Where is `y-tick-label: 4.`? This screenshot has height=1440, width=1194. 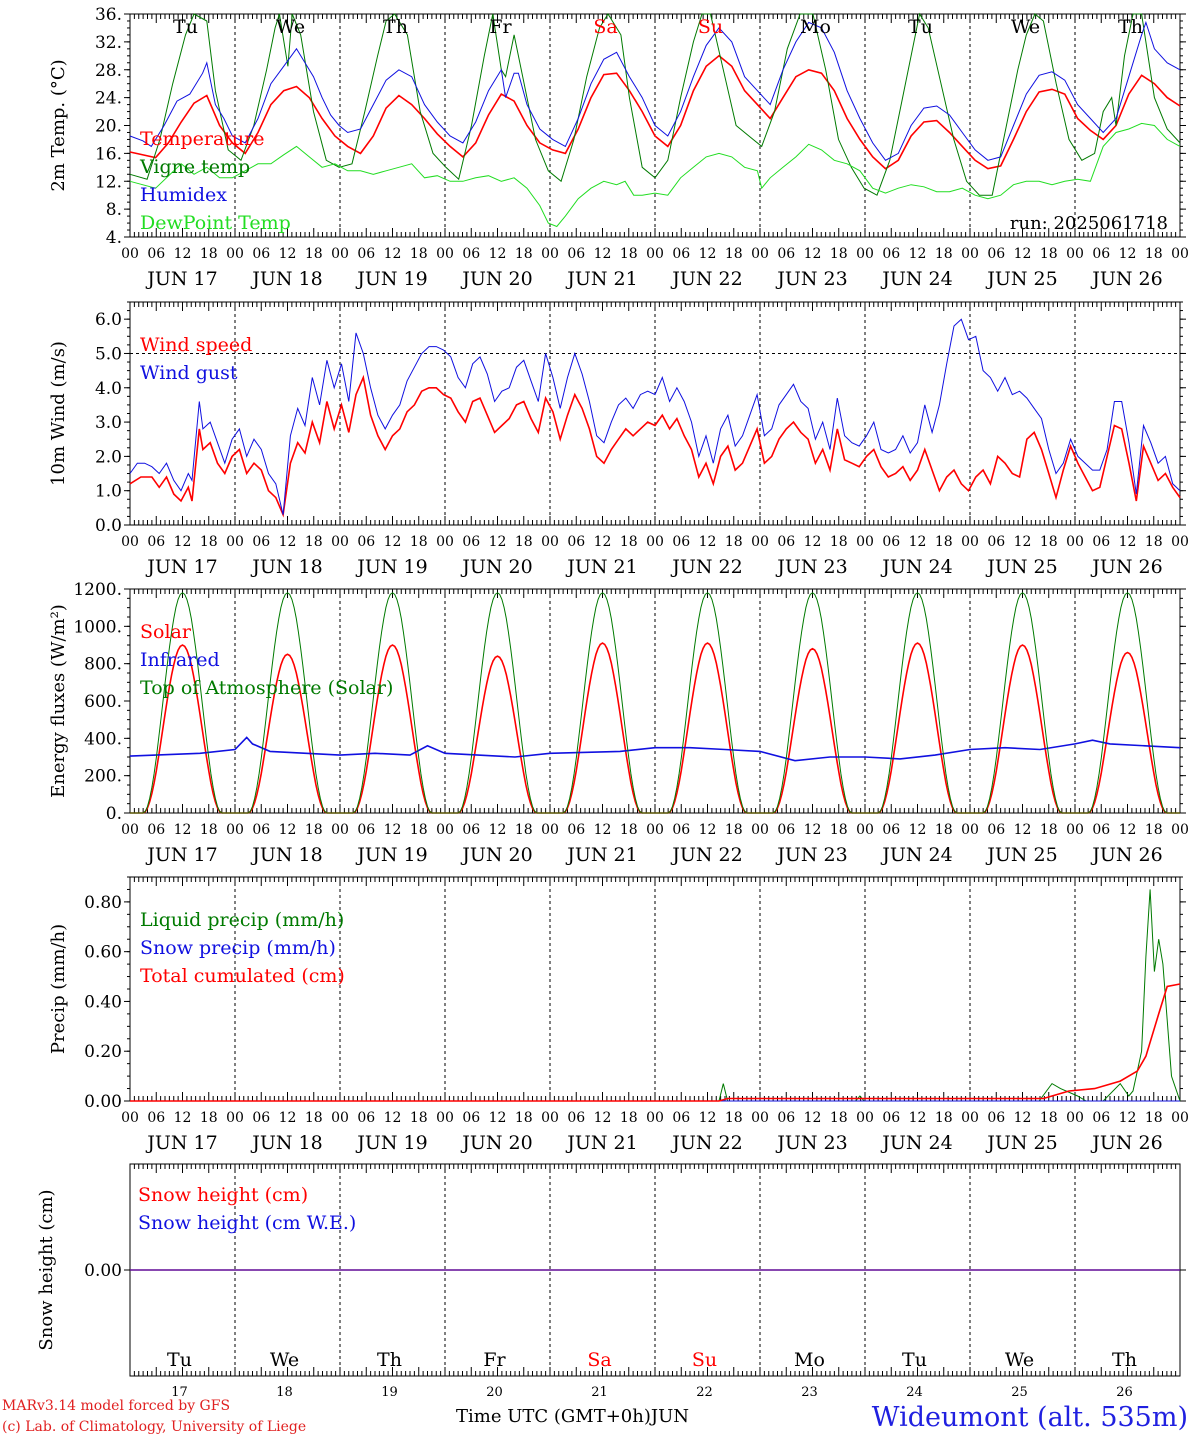 y-tick-label: 4. is located at coordinates (114, 238).